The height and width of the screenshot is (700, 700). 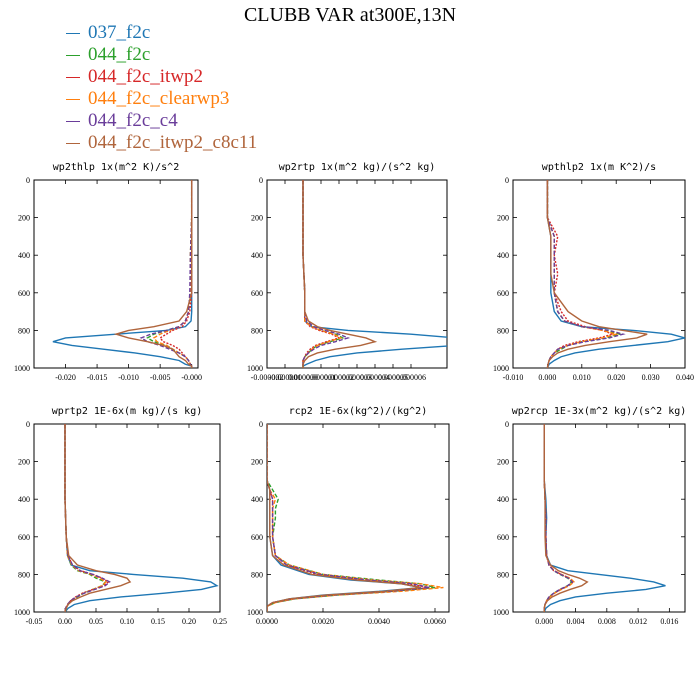 What do you see at coordinates (379, 621) in the screenshot?
I see `x-tick-label: 0.0040` at bounding box center [379, 621].